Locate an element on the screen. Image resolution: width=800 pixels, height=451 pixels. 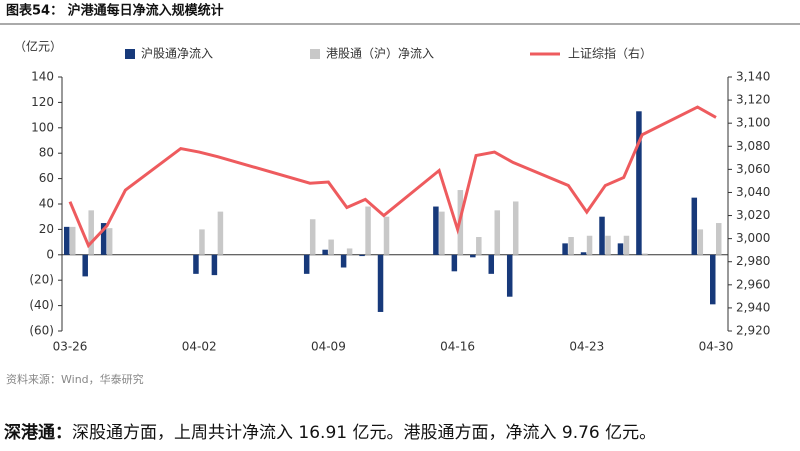
legend-label: 沪股通净流入 is located at coordinates (177, 54).